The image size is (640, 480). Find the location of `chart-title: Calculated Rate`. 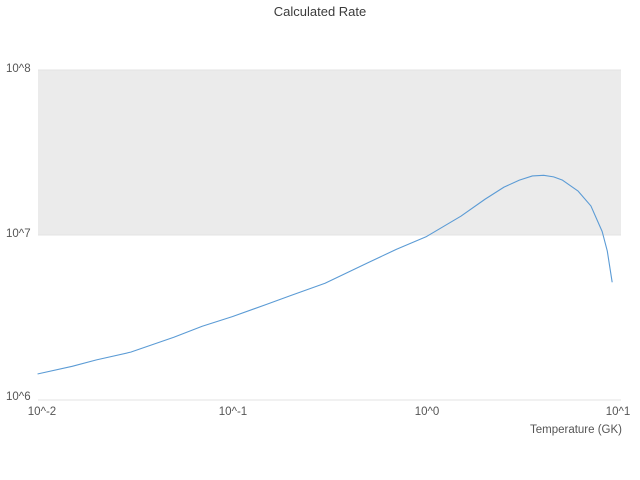

chart-title: Calculated Rate is located at coordinates (320, 11).